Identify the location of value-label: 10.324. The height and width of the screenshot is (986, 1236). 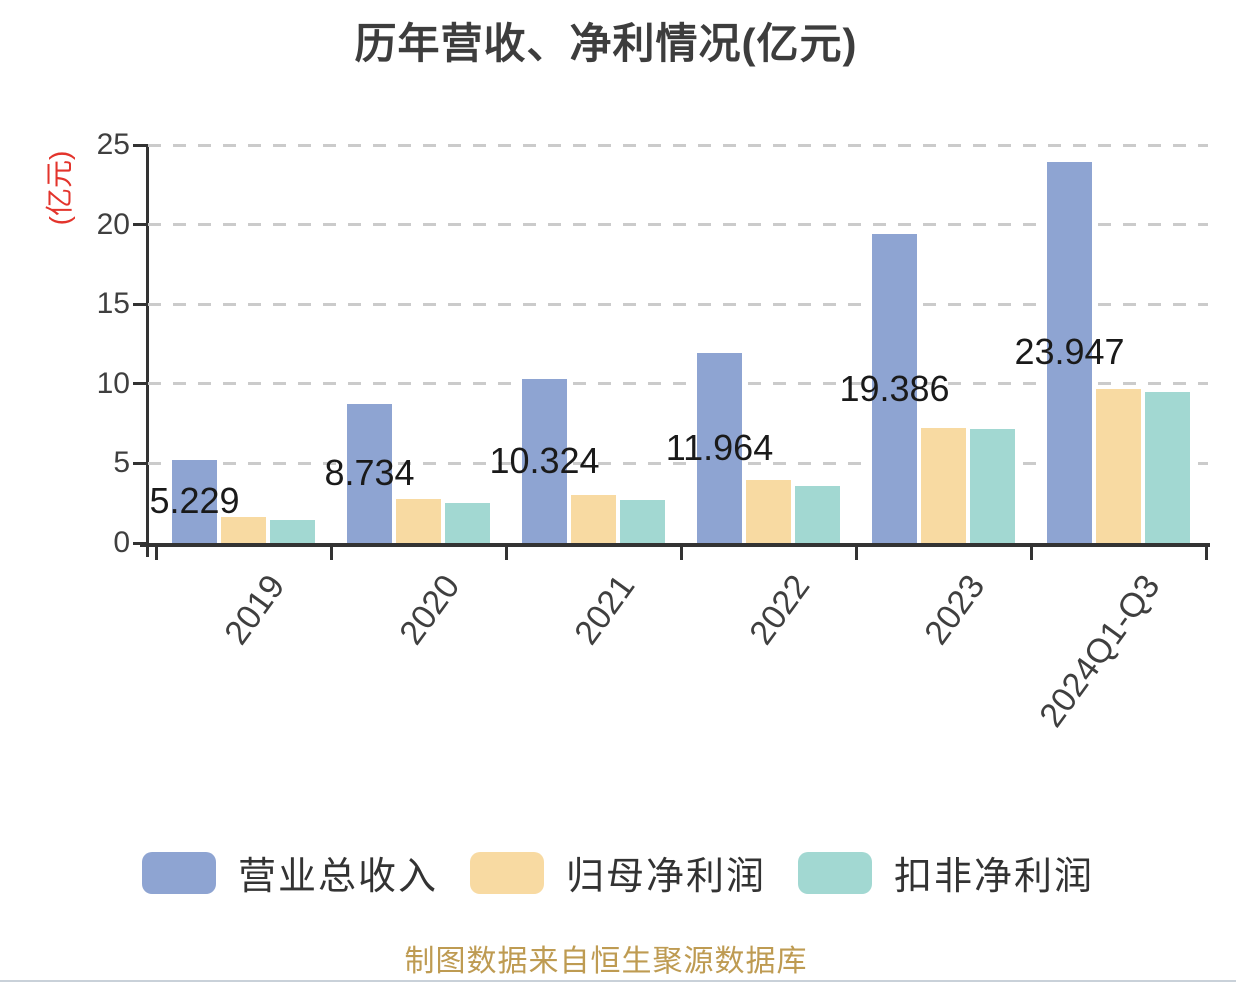
(544, 460).